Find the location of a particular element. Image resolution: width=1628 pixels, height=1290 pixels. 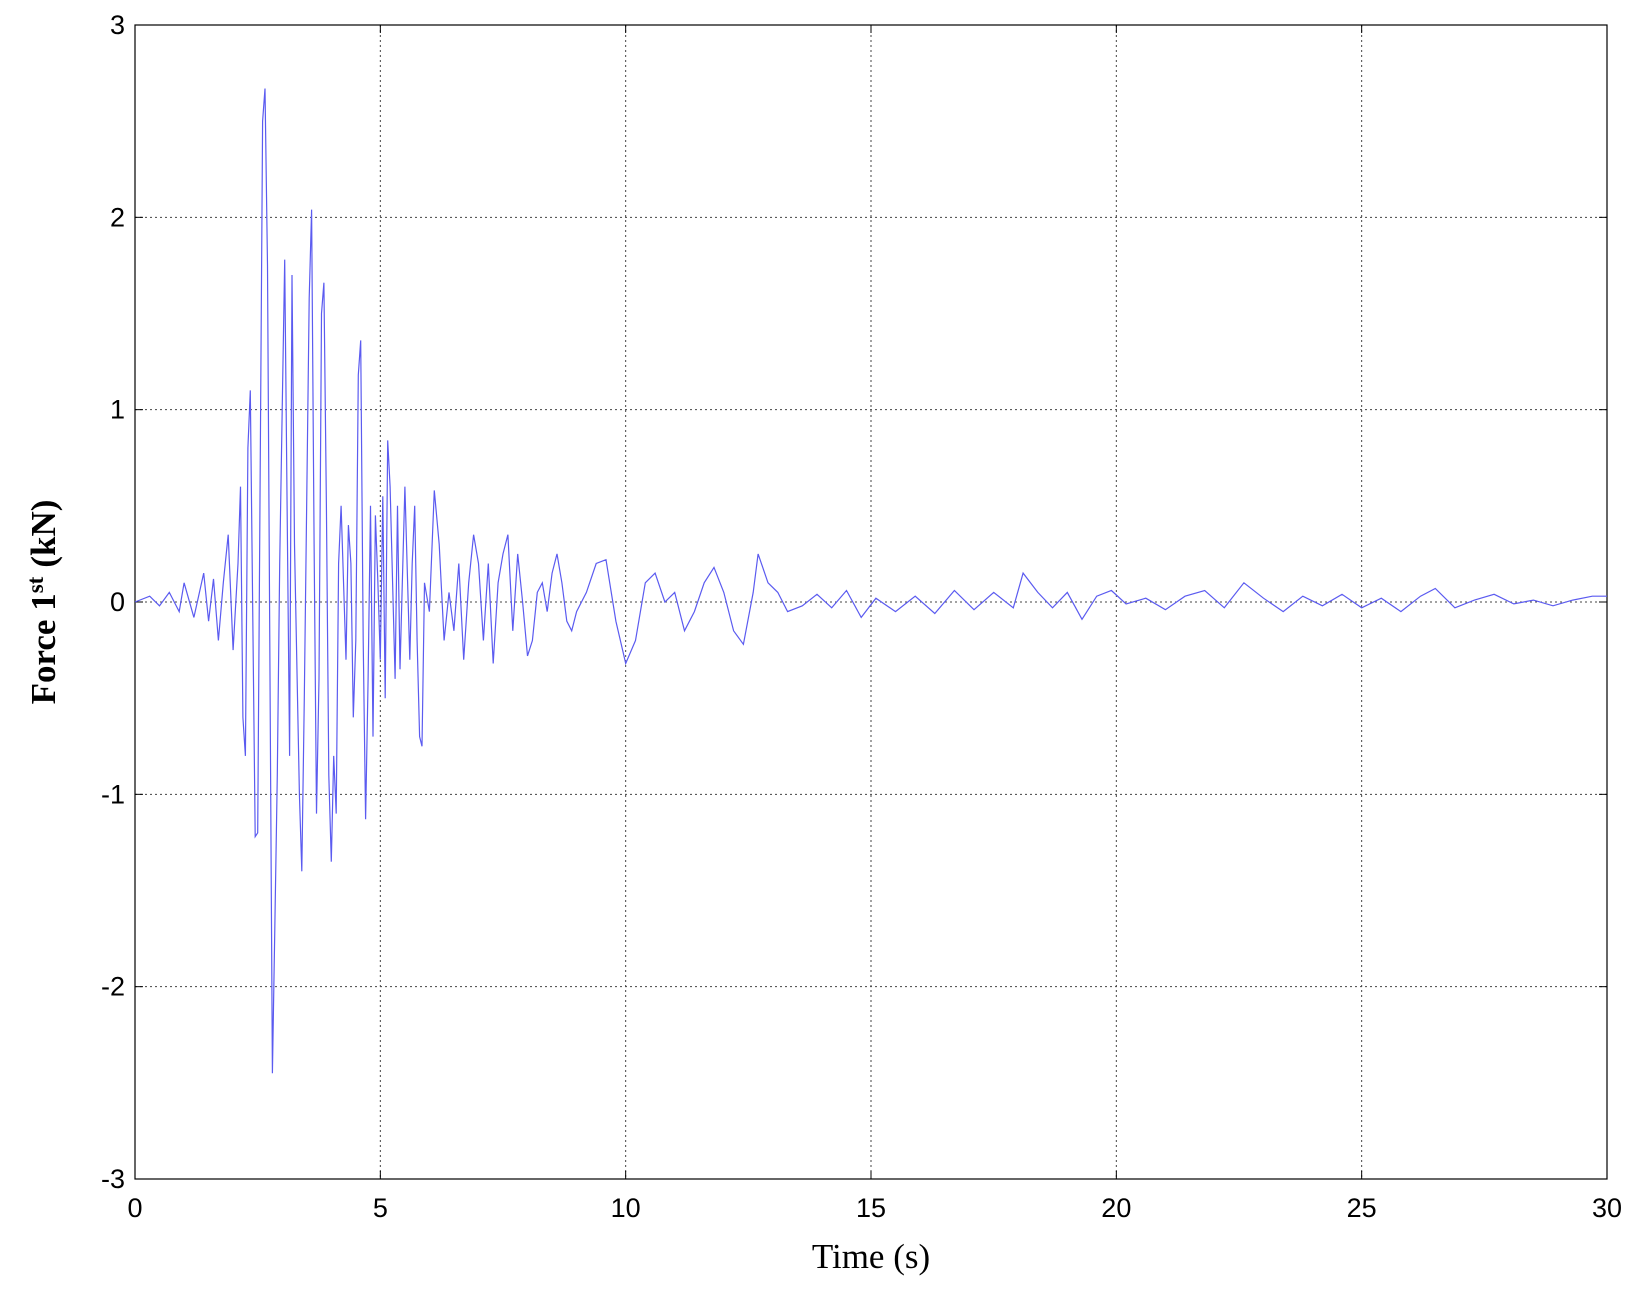

y-tick-label: 3 is located at coordinates (117, 25).